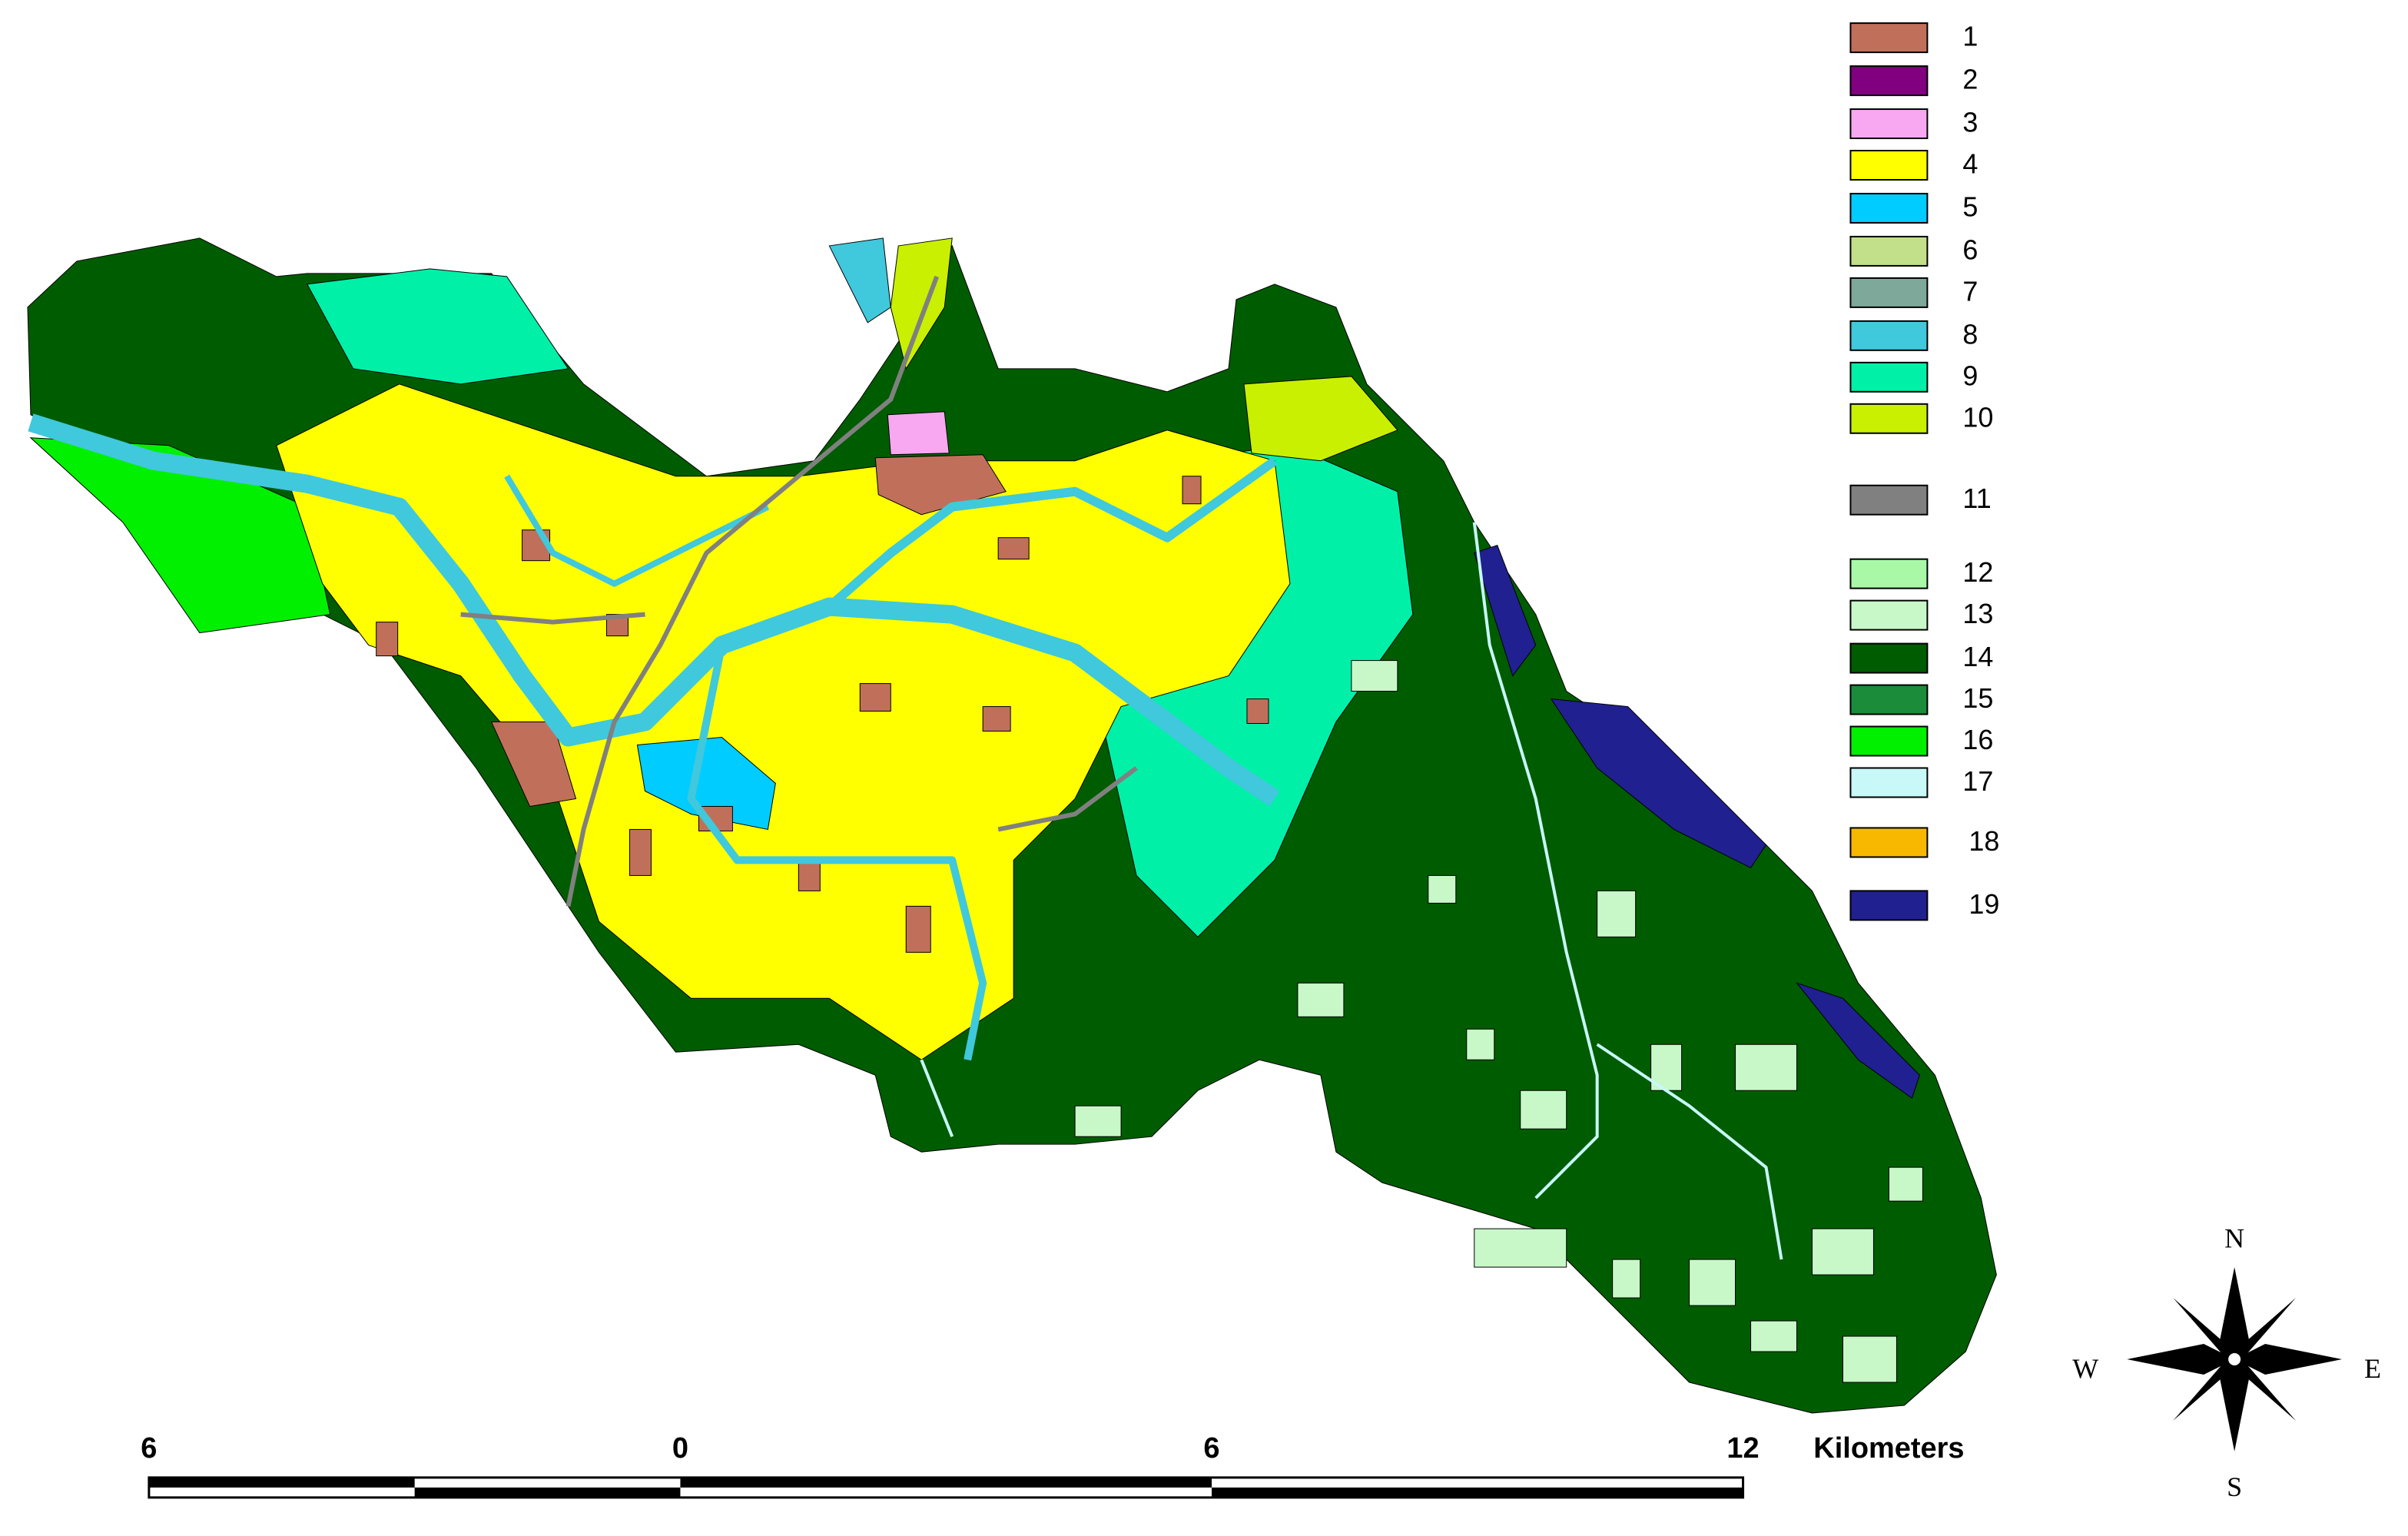 This screenshot has height=1536, width=2408. Describe the element at coordinates (1659, 783) in the screenshot. I see `blue-strip` at that location.